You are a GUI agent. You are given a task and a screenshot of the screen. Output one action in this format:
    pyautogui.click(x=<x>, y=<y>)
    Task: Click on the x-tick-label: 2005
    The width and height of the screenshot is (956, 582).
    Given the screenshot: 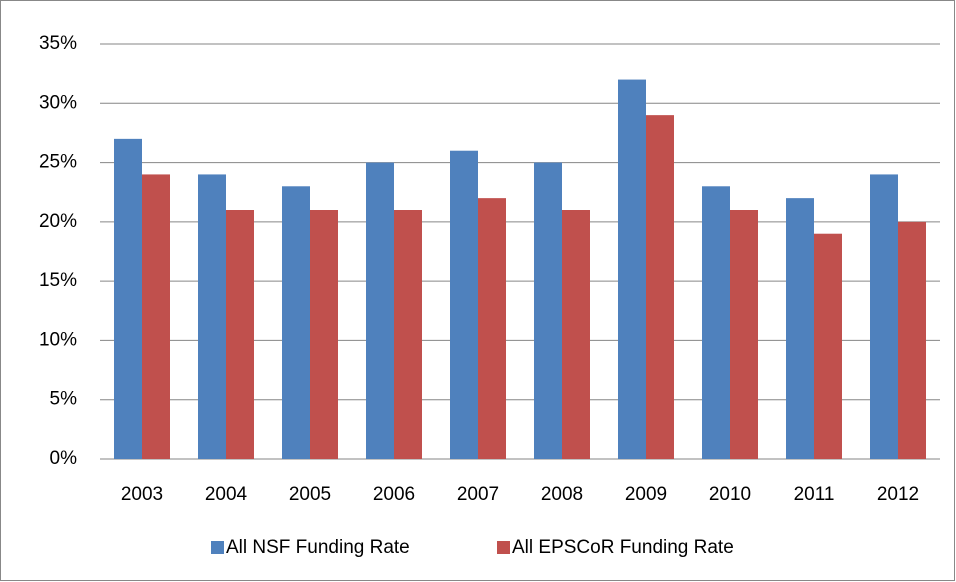 What is the action you would take?
    pyautogui.click(x=310, y=494)
    